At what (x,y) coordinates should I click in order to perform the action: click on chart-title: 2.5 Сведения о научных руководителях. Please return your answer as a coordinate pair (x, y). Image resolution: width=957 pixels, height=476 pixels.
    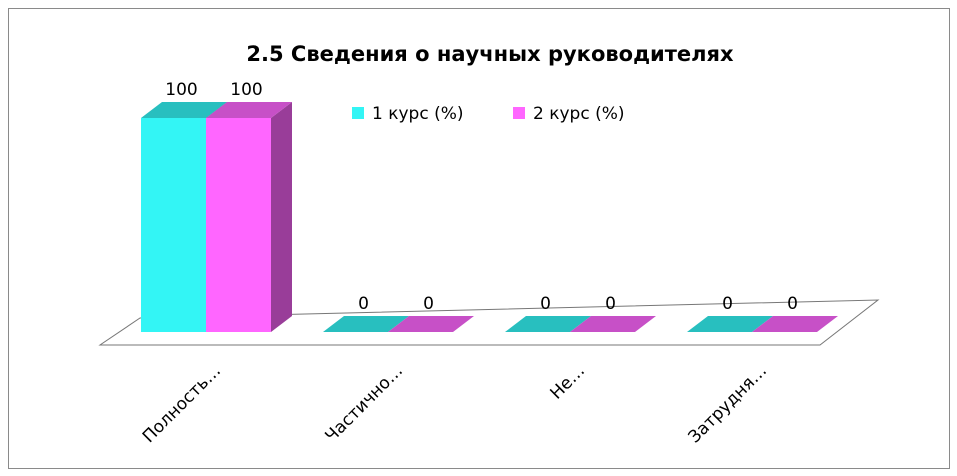
    Looking at the image, I should click on (490, 54).